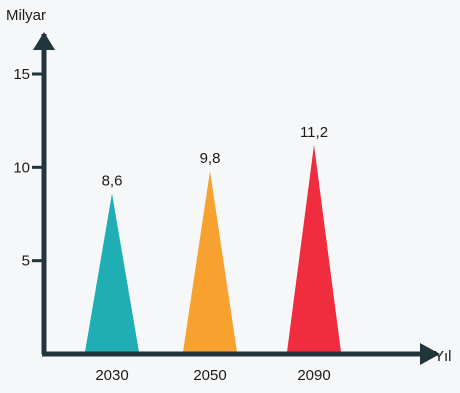  What do you see at coordinates (112, 272) in the screenshot?
I see `bar-2030` at bounding box center [112, 272].